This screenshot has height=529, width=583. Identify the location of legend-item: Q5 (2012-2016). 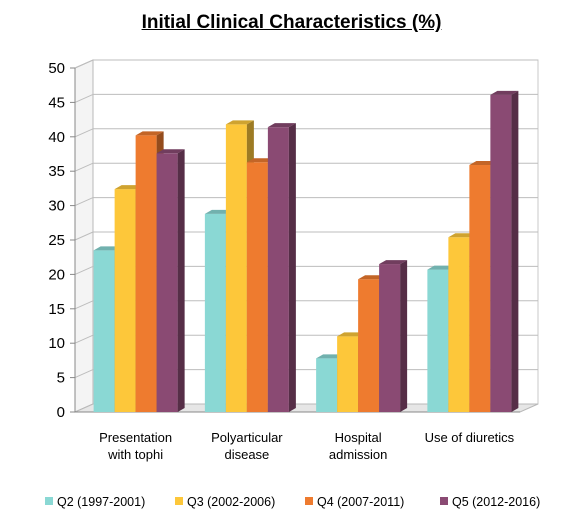
(490, 502).